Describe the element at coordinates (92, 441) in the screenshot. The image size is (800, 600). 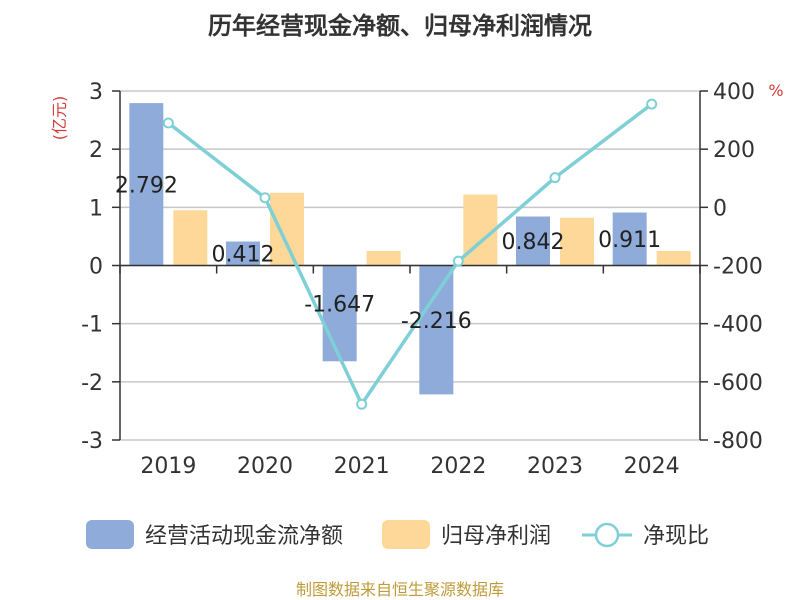
I see `left-tick-label: -3` at that location.